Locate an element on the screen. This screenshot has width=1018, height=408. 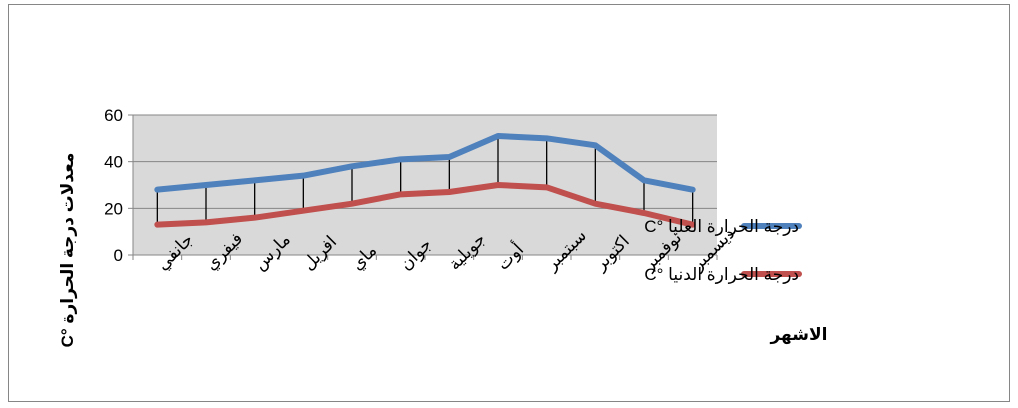
y-tick-label: 0 is located at coordinates (118, 255).